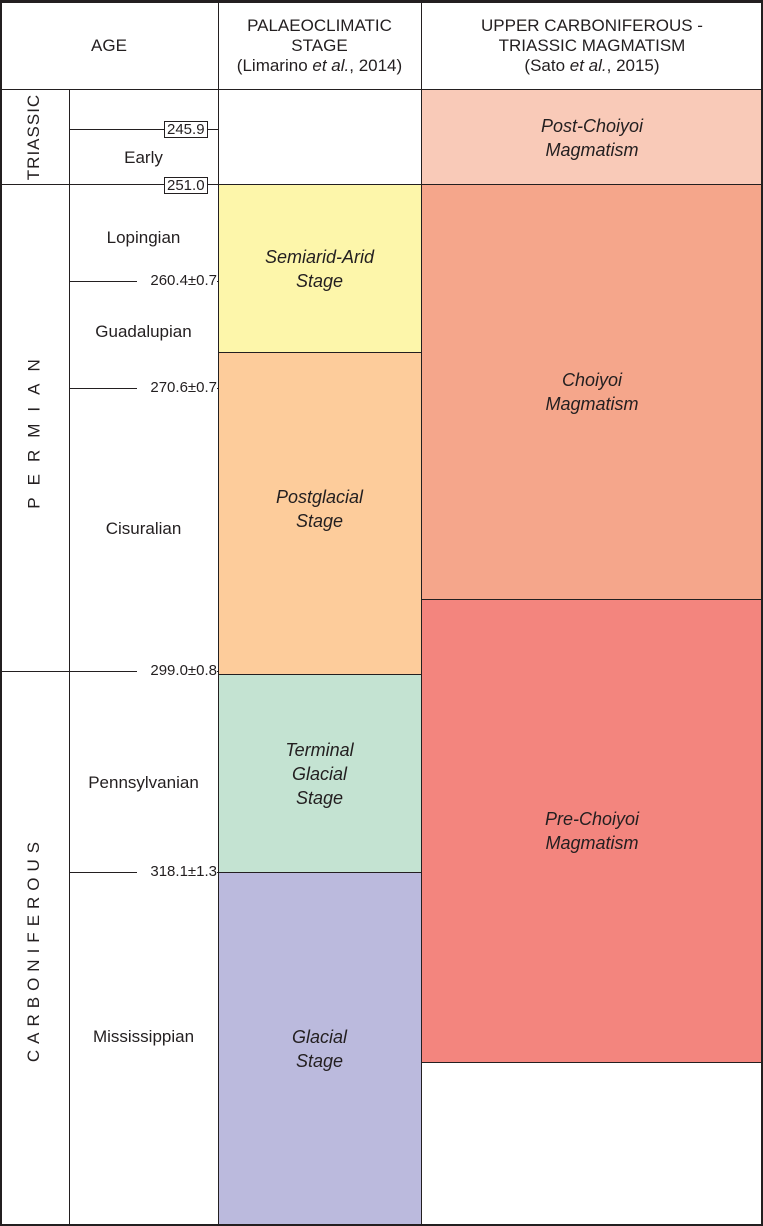 This screenshot has width=763, height=1226. Describe the element at coordinates (143, 331) in the screenshot. I see `epoch-guadalupian: Guadalupian` at that location.